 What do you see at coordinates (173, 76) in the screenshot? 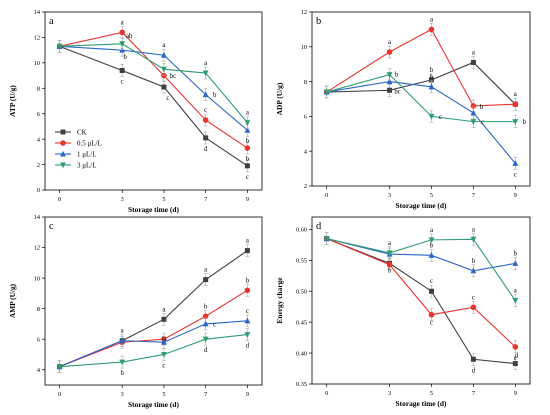
I see `significance-label: bc` at bounding box center [173, 76].